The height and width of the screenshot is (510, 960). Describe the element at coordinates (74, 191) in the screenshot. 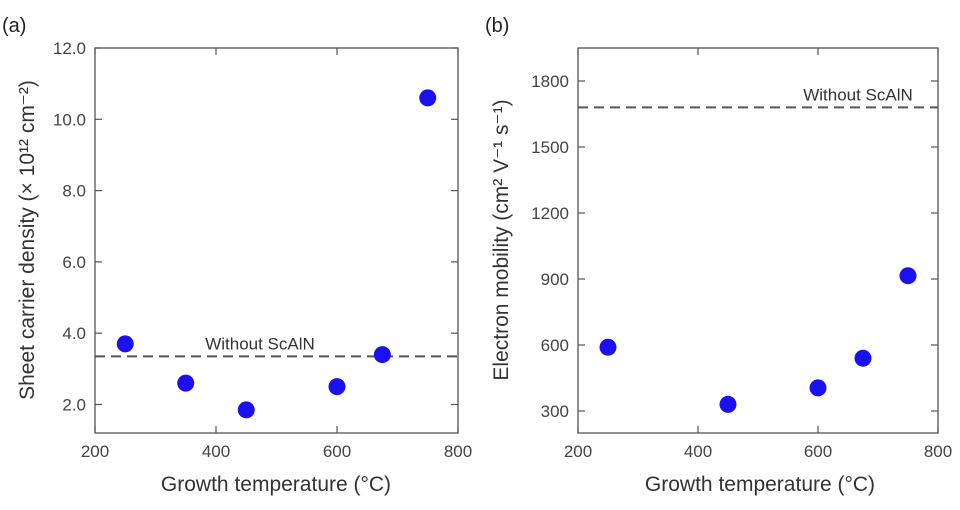

I see `y-tick-label: 8.0` at that location.